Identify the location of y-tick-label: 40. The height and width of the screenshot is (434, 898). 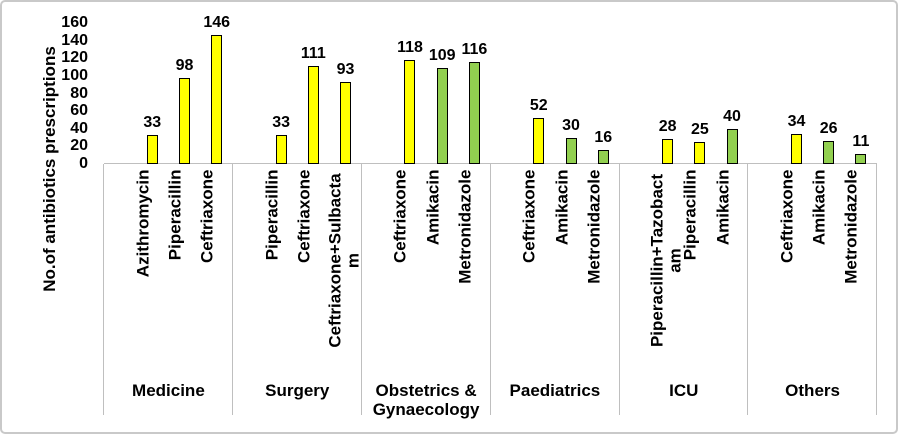
(79, 128).